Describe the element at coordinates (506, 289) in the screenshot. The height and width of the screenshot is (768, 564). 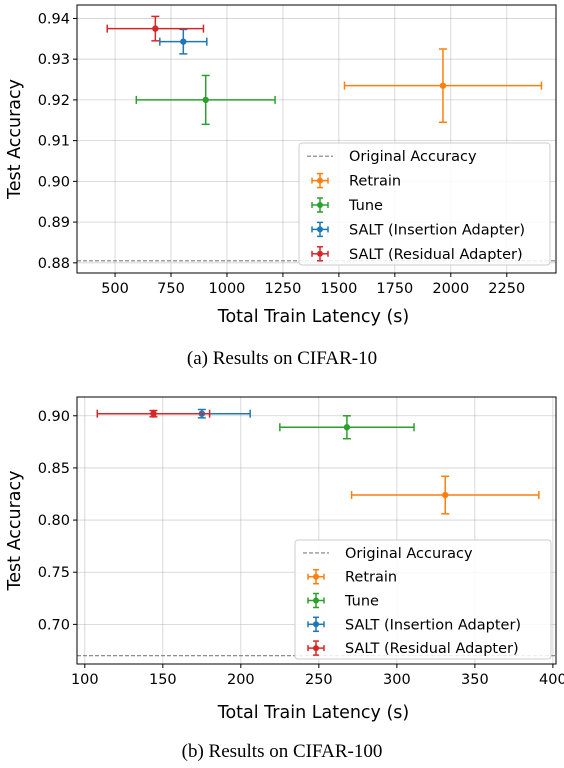
I see `x-tick-label: 2250` at that location.